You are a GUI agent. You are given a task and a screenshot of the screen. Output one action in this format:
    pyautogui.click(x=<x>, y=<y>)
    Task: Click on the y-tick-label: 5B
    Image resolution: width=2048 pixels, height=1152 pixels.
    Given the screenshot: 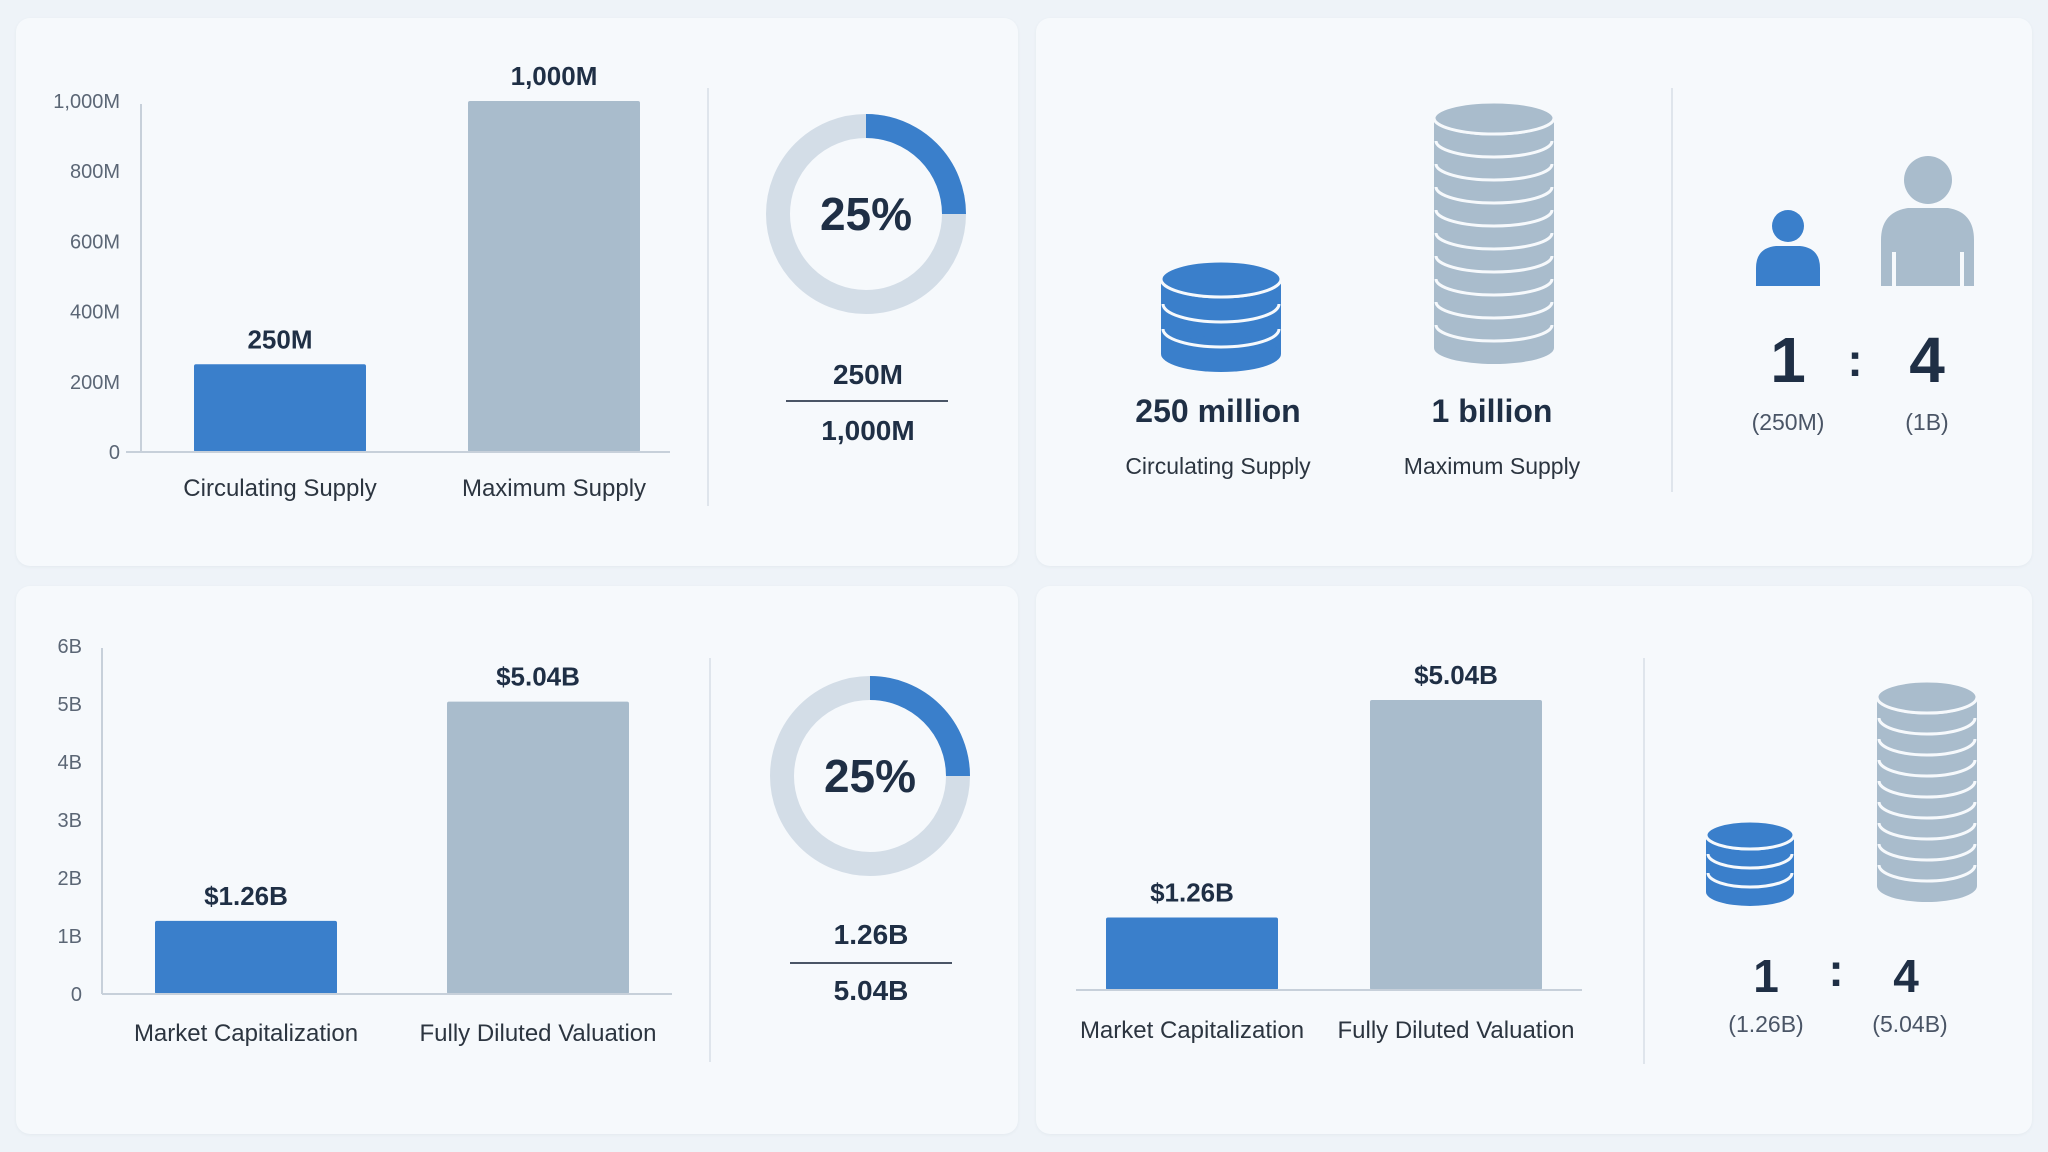 What is the action you would take?
    pyautogui.click(x=70, y=705)
    